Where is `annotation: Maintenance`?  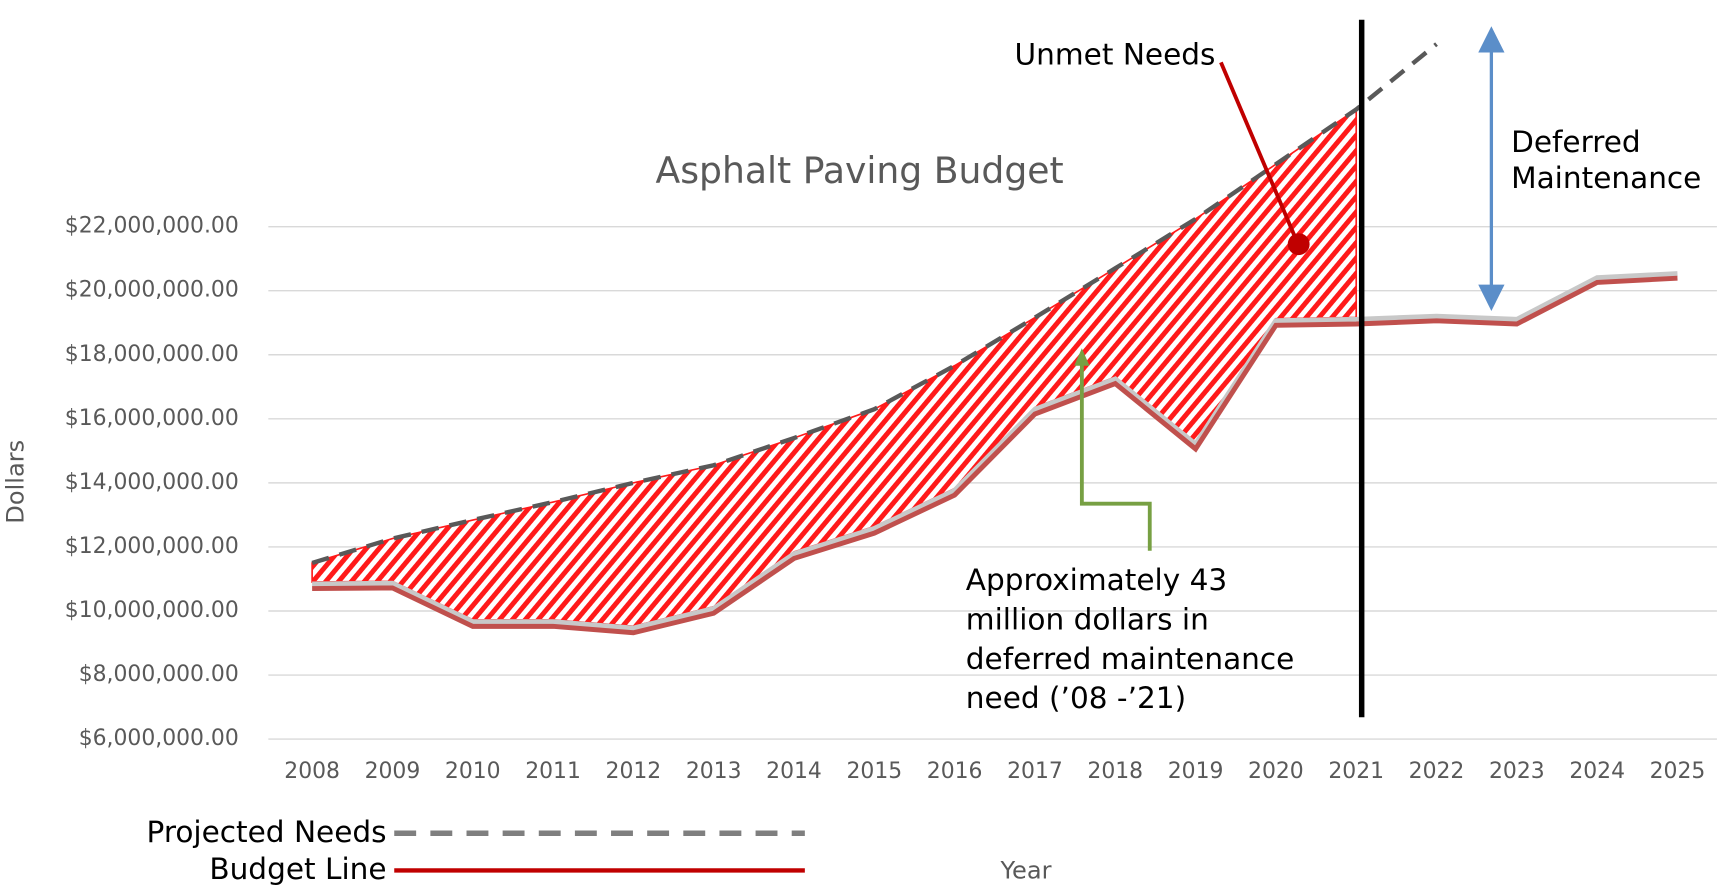 annotation: Maintenance is located at coordinates (1606, 178).